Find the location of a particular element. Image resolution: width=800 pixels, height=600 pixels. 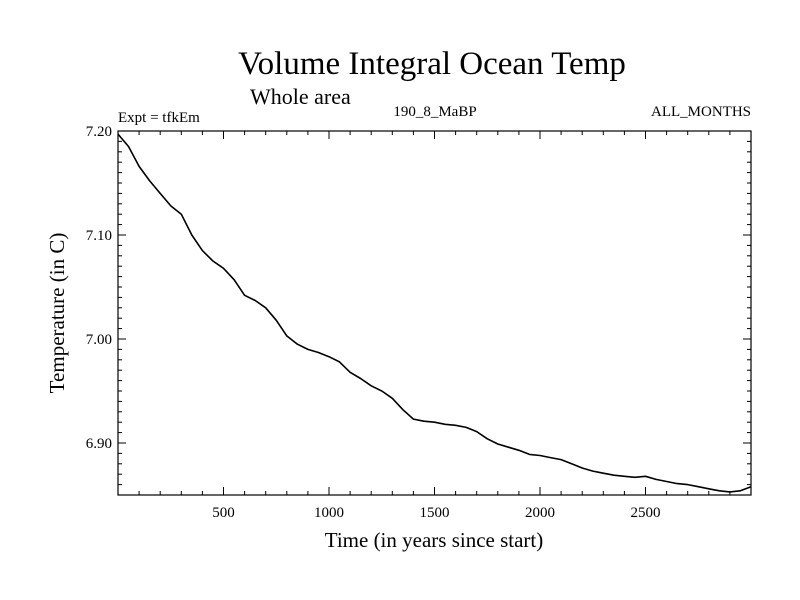

y-axis-label: Temperature (in C) is located at coordinates (57, 313).